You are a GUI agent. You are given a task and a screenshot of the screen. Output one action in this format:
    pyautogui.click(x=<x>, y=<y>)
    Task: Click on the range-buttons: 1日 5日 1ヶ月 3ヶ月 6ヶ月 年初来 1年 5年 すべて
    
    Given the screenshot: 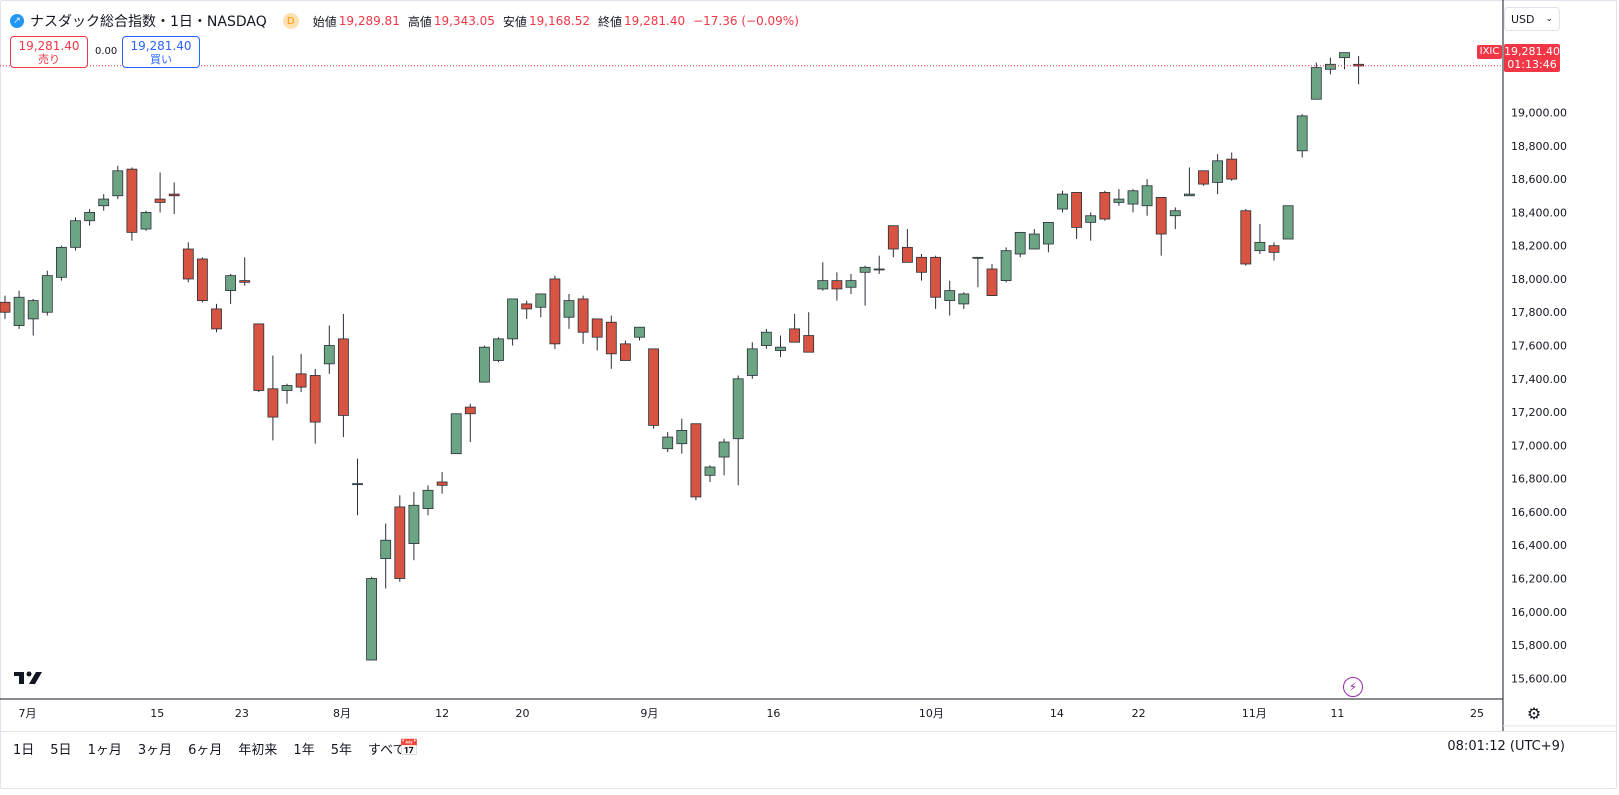 What is the action you would take?
    pyautogui.click(x=214, y=748)
    